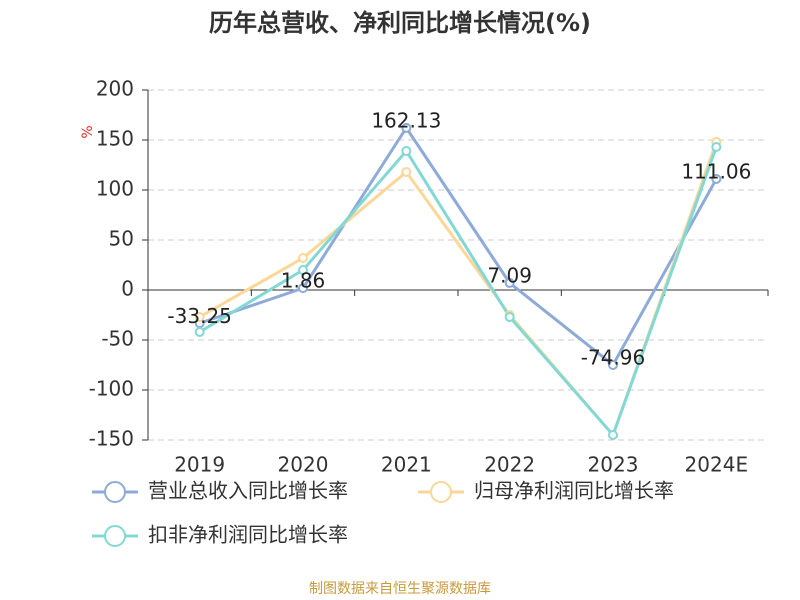 The height and width of the screenshot is (600, 800). I want to click on x-tick-label: 2023, so click(613, 465).